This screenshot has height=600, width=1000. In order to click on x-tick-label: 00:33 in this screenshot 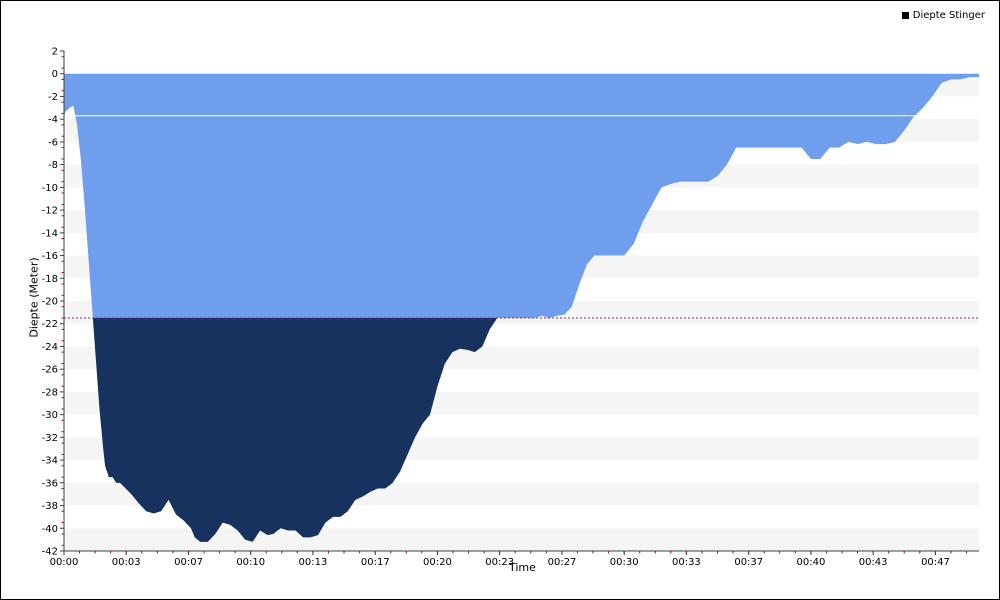, I will do `click(686, 562)`.